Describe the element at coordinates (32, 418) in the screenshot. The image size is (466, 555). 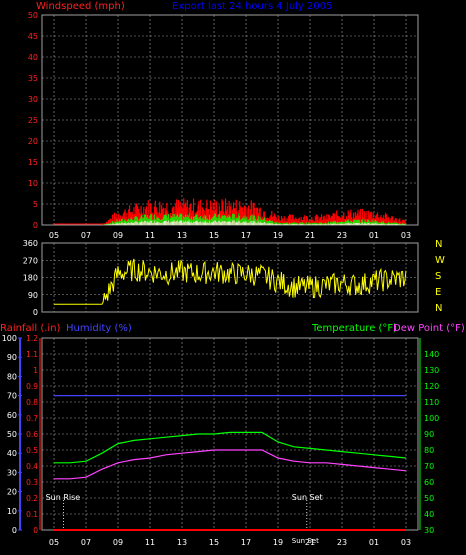
I see `rain-ytick-label: 0.7` at that location.